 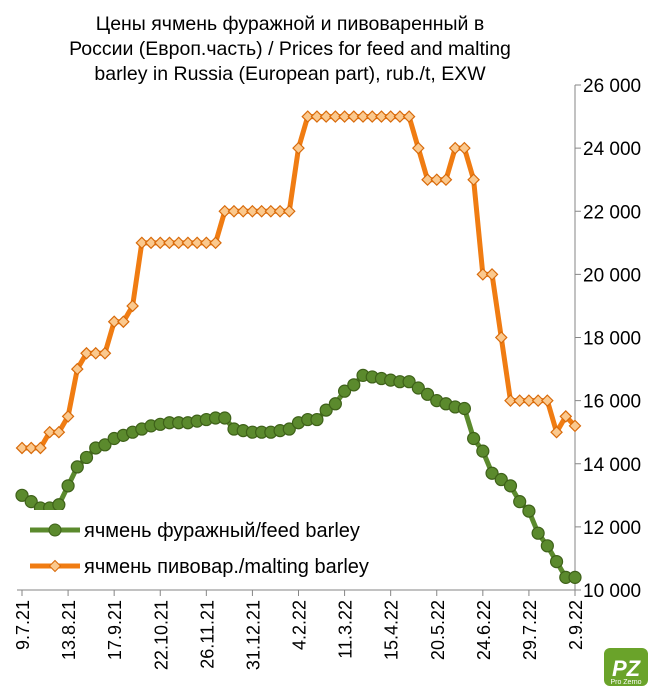 I want to click on x-tick-label: 22.10.21, so click(x=161, y=635).